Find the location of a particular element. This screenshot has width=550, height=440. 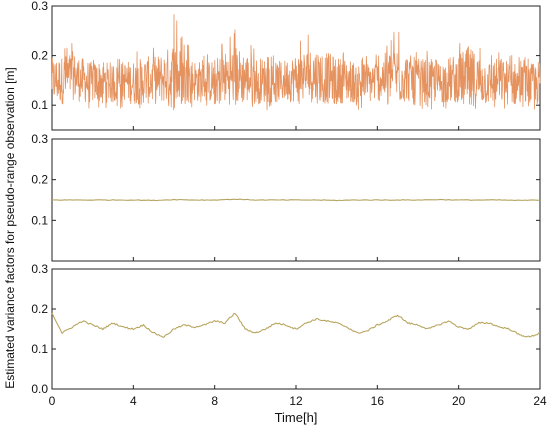

x-tick-label: 0 is located at coordinates (52, 401).